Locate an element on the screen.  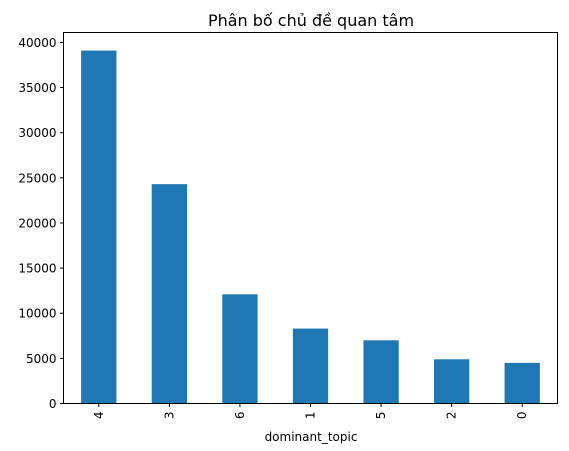
x-tick-label: 0 is located at coordinates (522, 416).